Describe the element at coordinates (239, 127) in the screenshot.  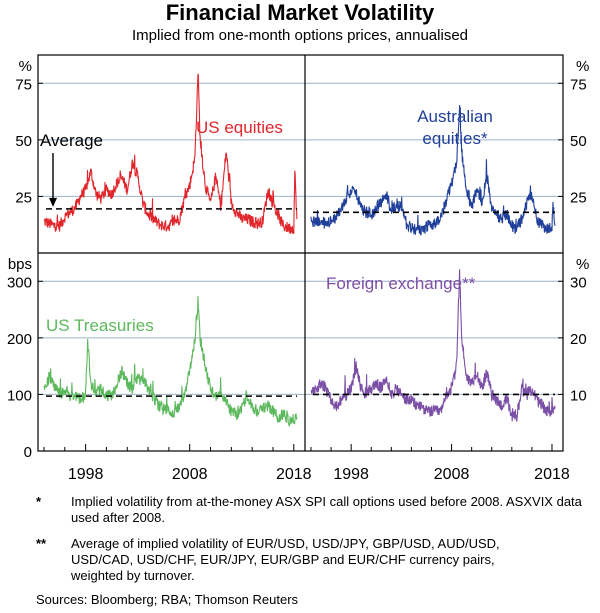
I see `series-label-top-left: US equities` at that location.